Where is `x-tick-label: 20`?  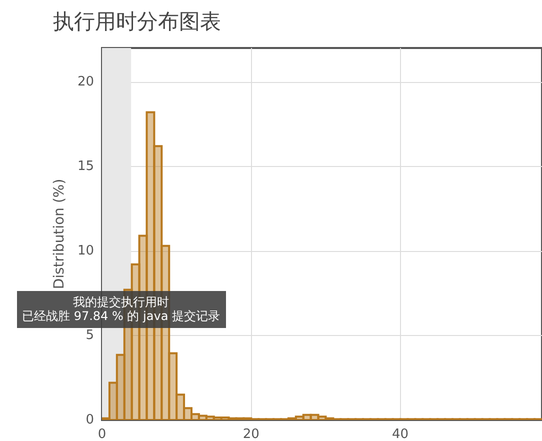
x-tick-label: 20 is located at coordinates (251, 434).